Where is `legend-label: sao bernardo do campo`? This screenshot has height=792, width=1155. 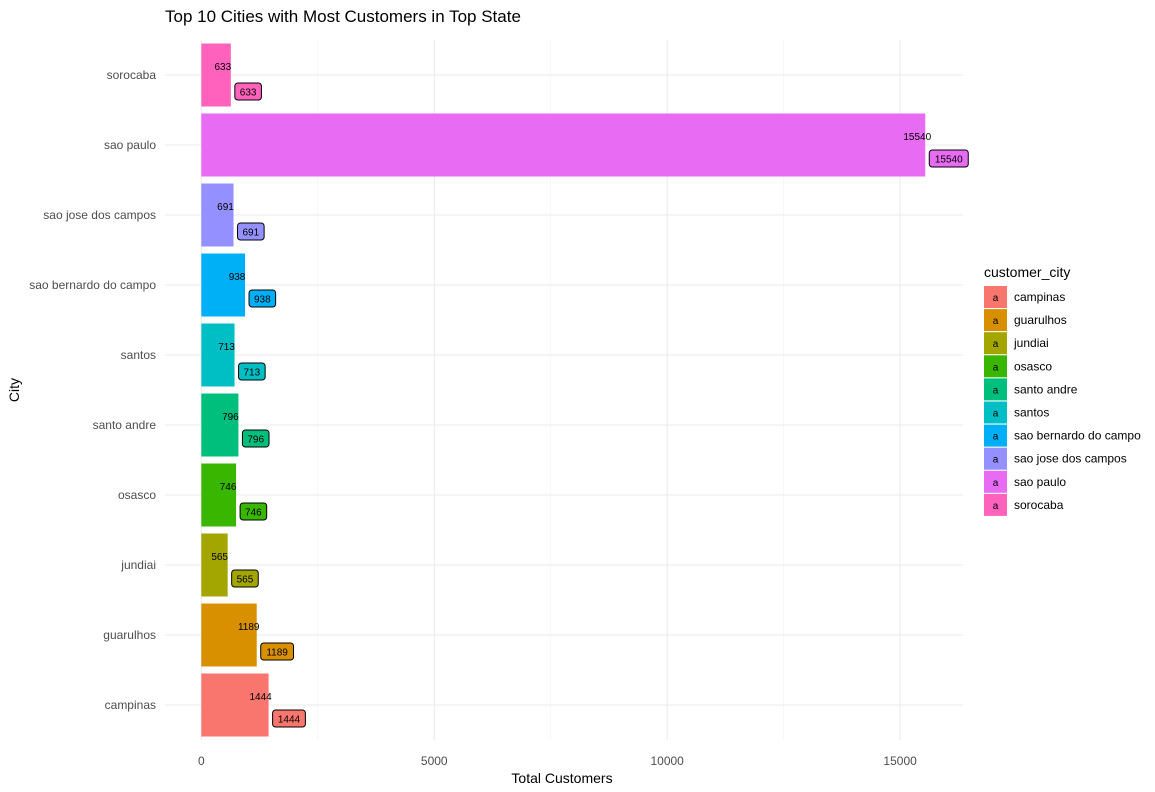 legend-label: sao bernardo do campo is located at coordinates (1077, 436).